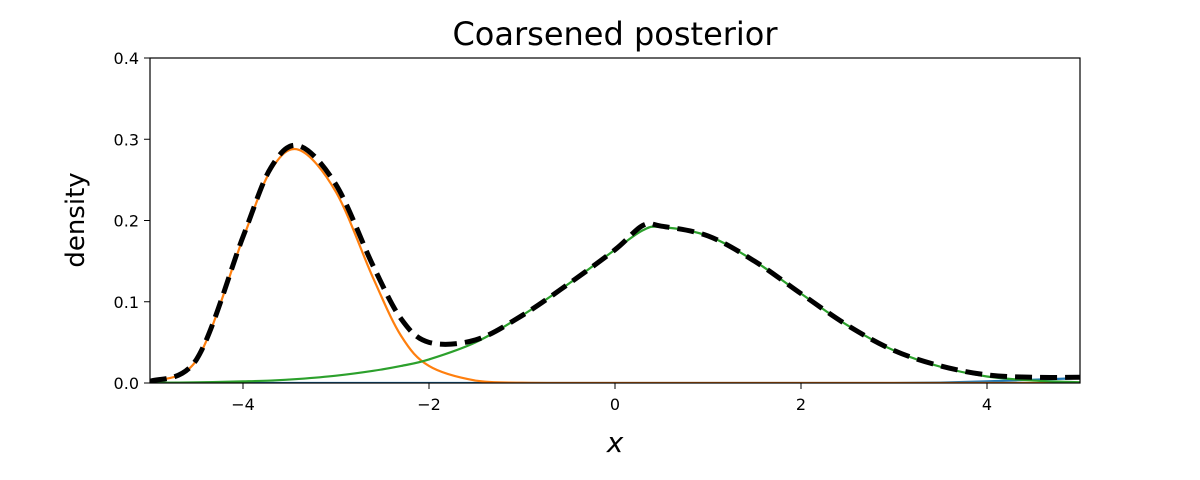  What do you see at coordinates (615, 404) in the screenshot?
I see `x-tick-label: 0` at bounding box center [615, 404].